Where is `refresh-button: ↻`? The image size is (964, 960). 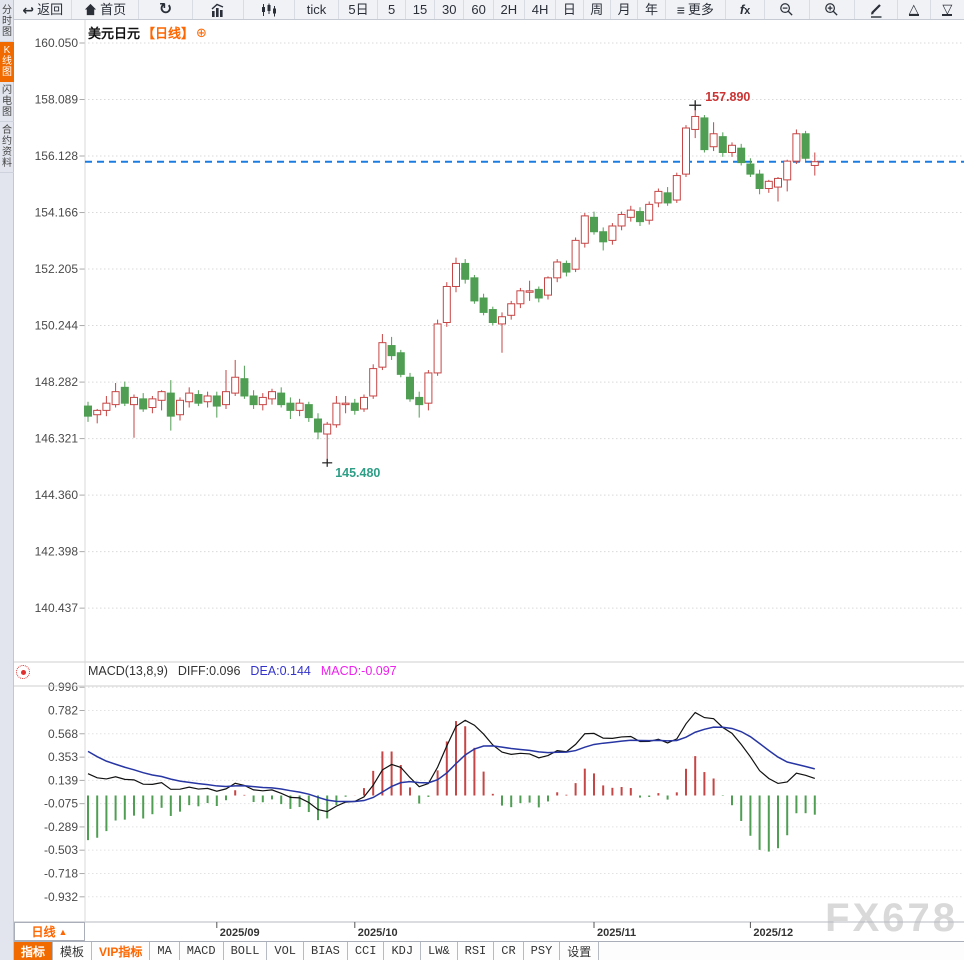 refresh-button: ↻ is located at coordinates (166, 9).